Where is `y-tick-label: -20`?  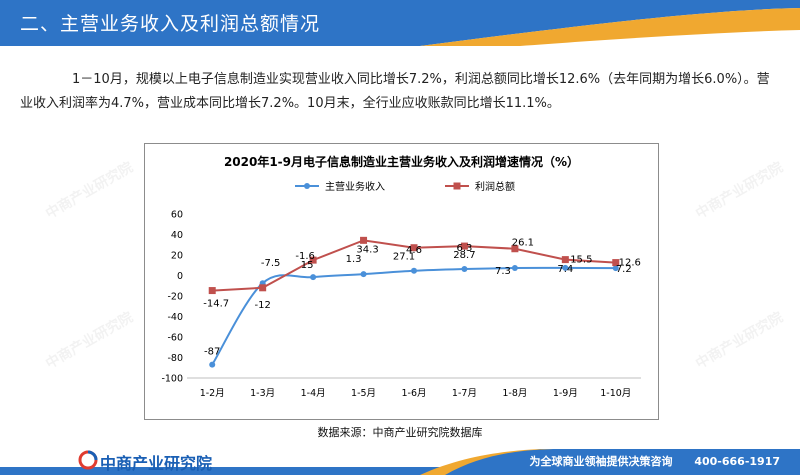
y-tick-label: -20 is located at coordinates (175, 297).